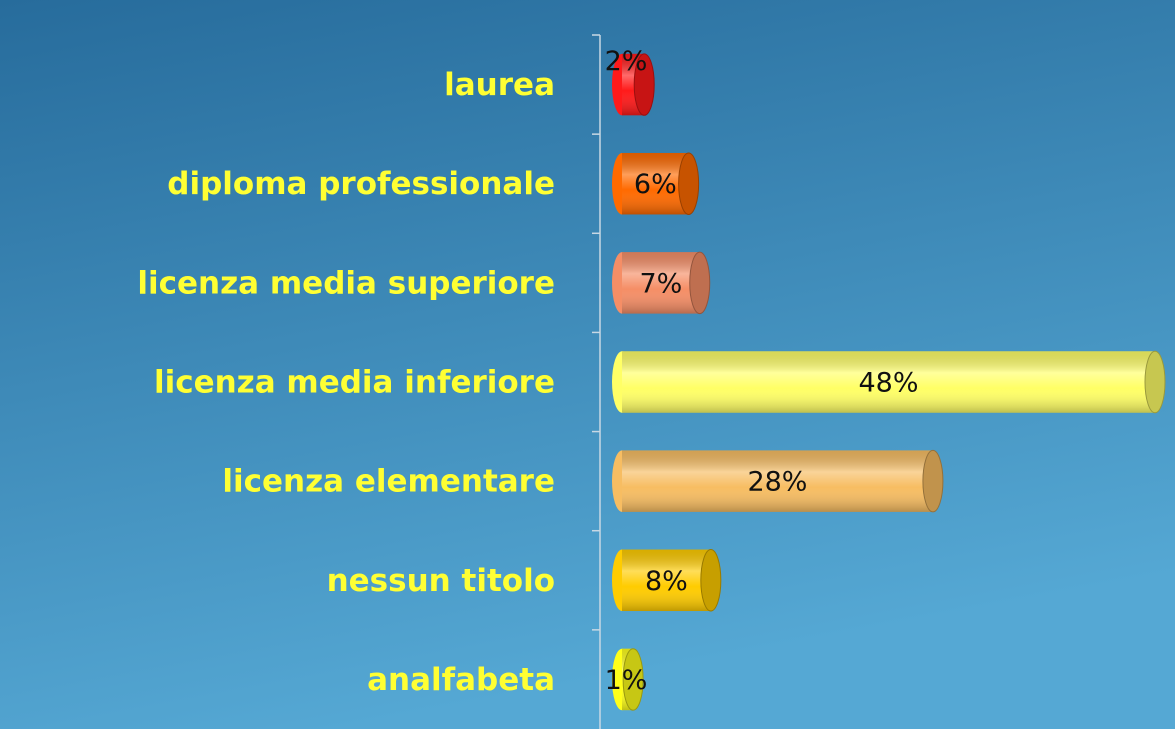  I want to click on value-label: 2%, so click(626, 61).